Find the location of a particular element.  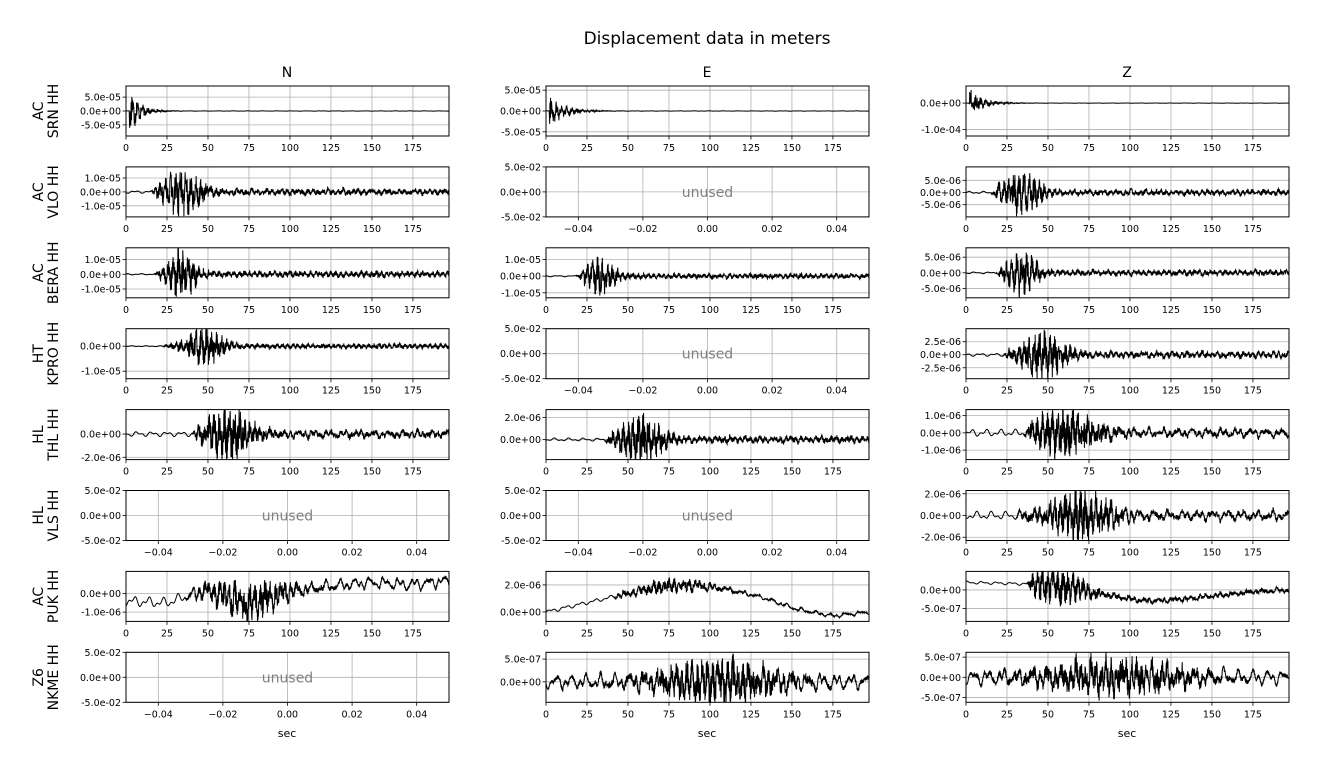

x-tick-label: 0.00 is located at coordinates (287, 714).